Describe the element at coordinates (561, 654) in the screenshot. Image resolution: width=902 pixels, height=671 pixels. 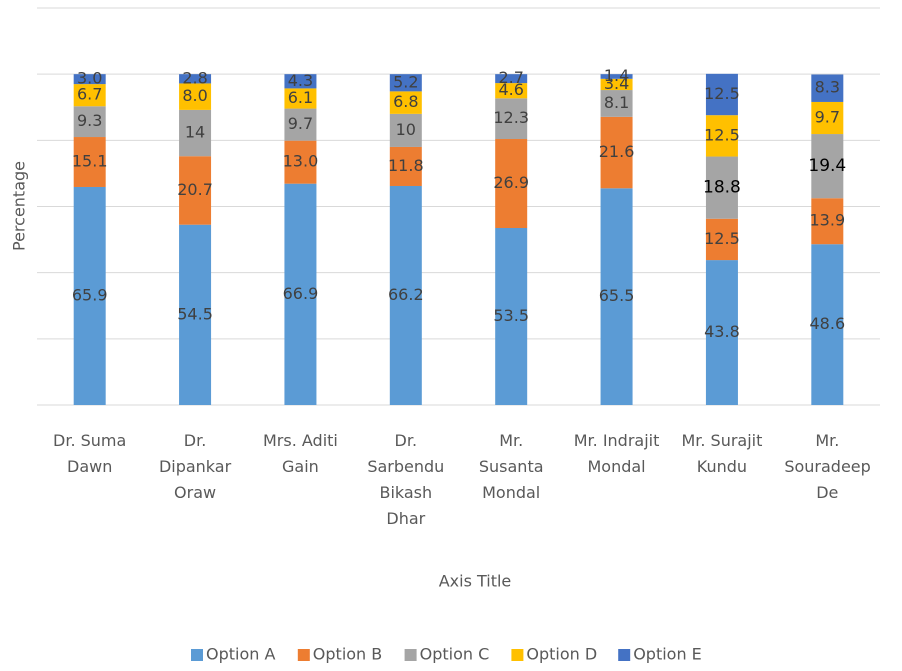
I see `legend-label: Option D` at that location.